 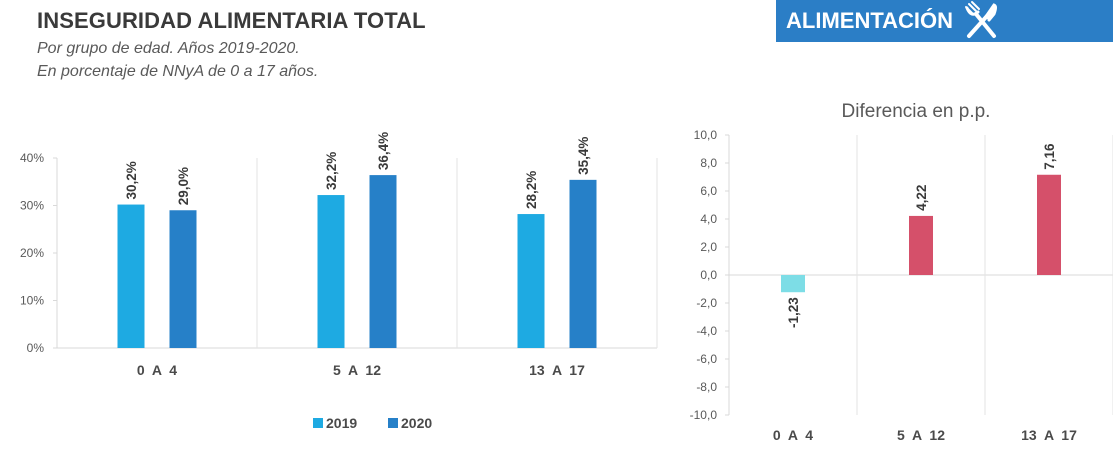 I want to click on y-tick-label: 40%, so click(x=32, y=158).